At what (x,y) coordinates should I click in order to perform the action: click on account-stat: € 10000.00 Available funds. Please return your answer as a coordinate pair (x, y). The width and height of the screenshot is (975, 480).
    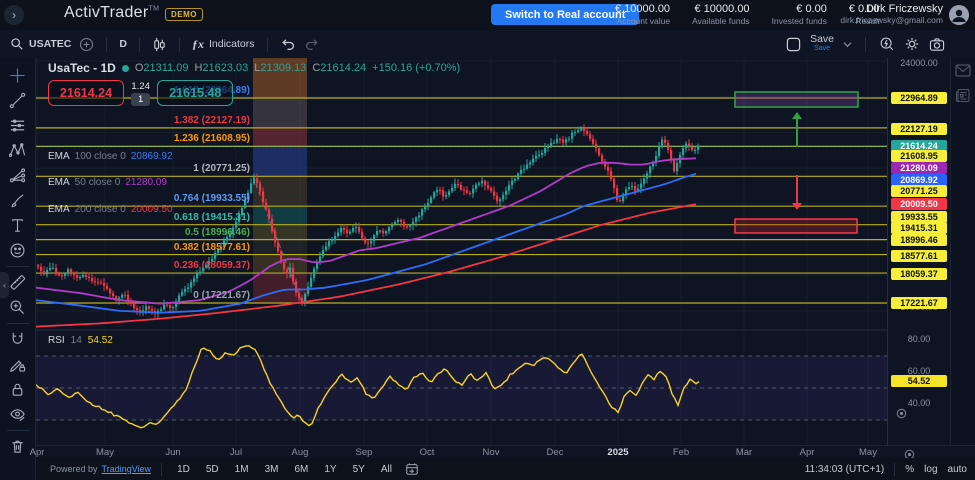
    Looking at the image, I should click on (721, 14).